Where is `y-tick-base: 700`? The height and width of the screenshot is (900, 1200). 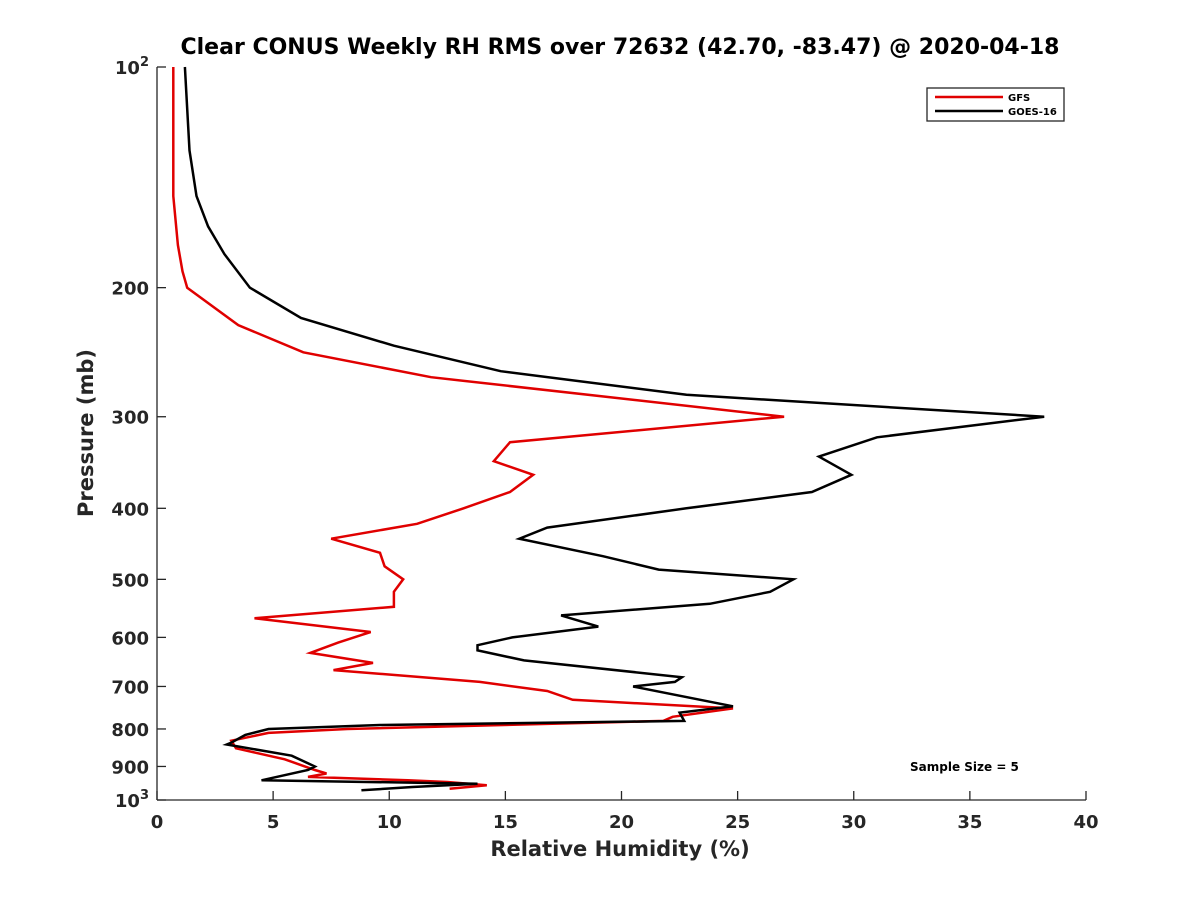 y-tick-base: 700 is located at coordinates (130, 687).